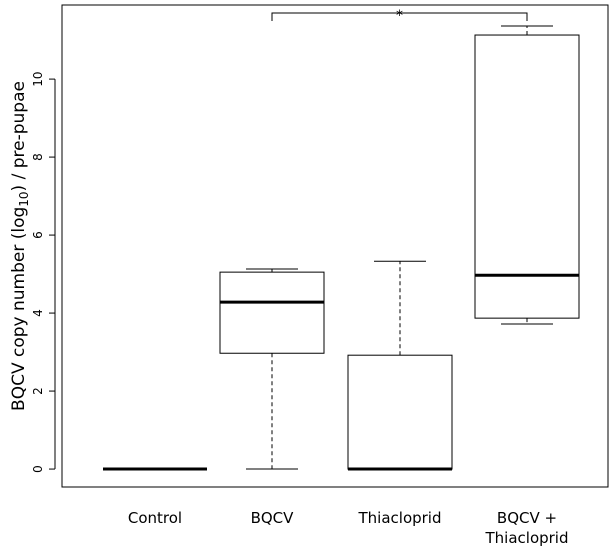 This screenshot has width=609, height=548. Describe the element at coordinates (155, 518) in the screenshot. I see `x-tick-label: Control` at that location.